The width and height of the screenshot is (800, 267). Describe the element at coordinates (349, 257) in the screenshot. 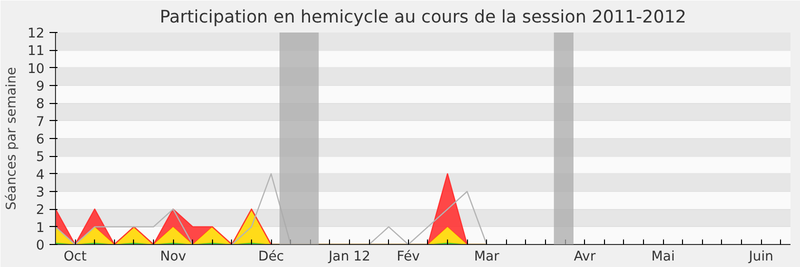

I see `x-tick-label: Jan 12` at that location.